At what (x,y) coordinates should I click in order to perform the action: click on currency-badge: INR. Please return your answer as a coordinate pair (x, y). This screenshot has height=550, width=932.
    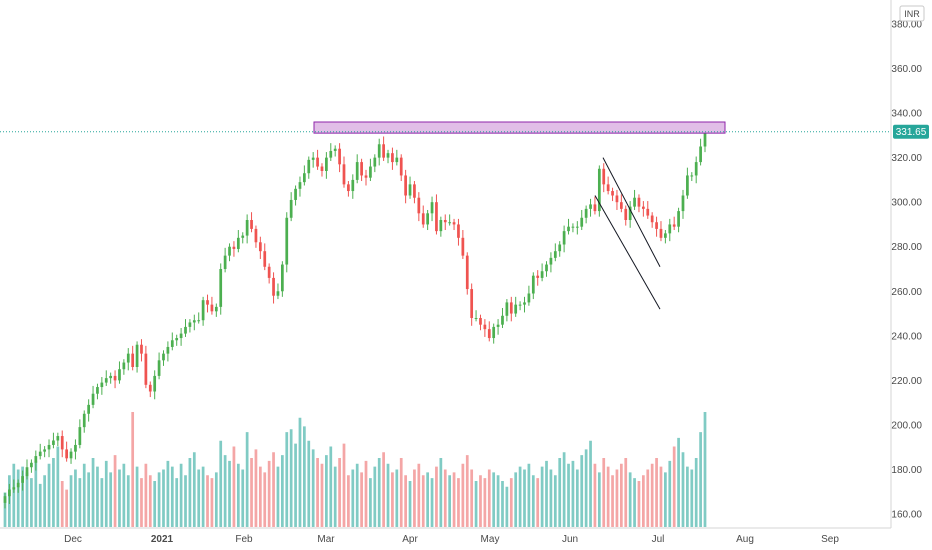
    Looking at the image, I should click on (912, 13).